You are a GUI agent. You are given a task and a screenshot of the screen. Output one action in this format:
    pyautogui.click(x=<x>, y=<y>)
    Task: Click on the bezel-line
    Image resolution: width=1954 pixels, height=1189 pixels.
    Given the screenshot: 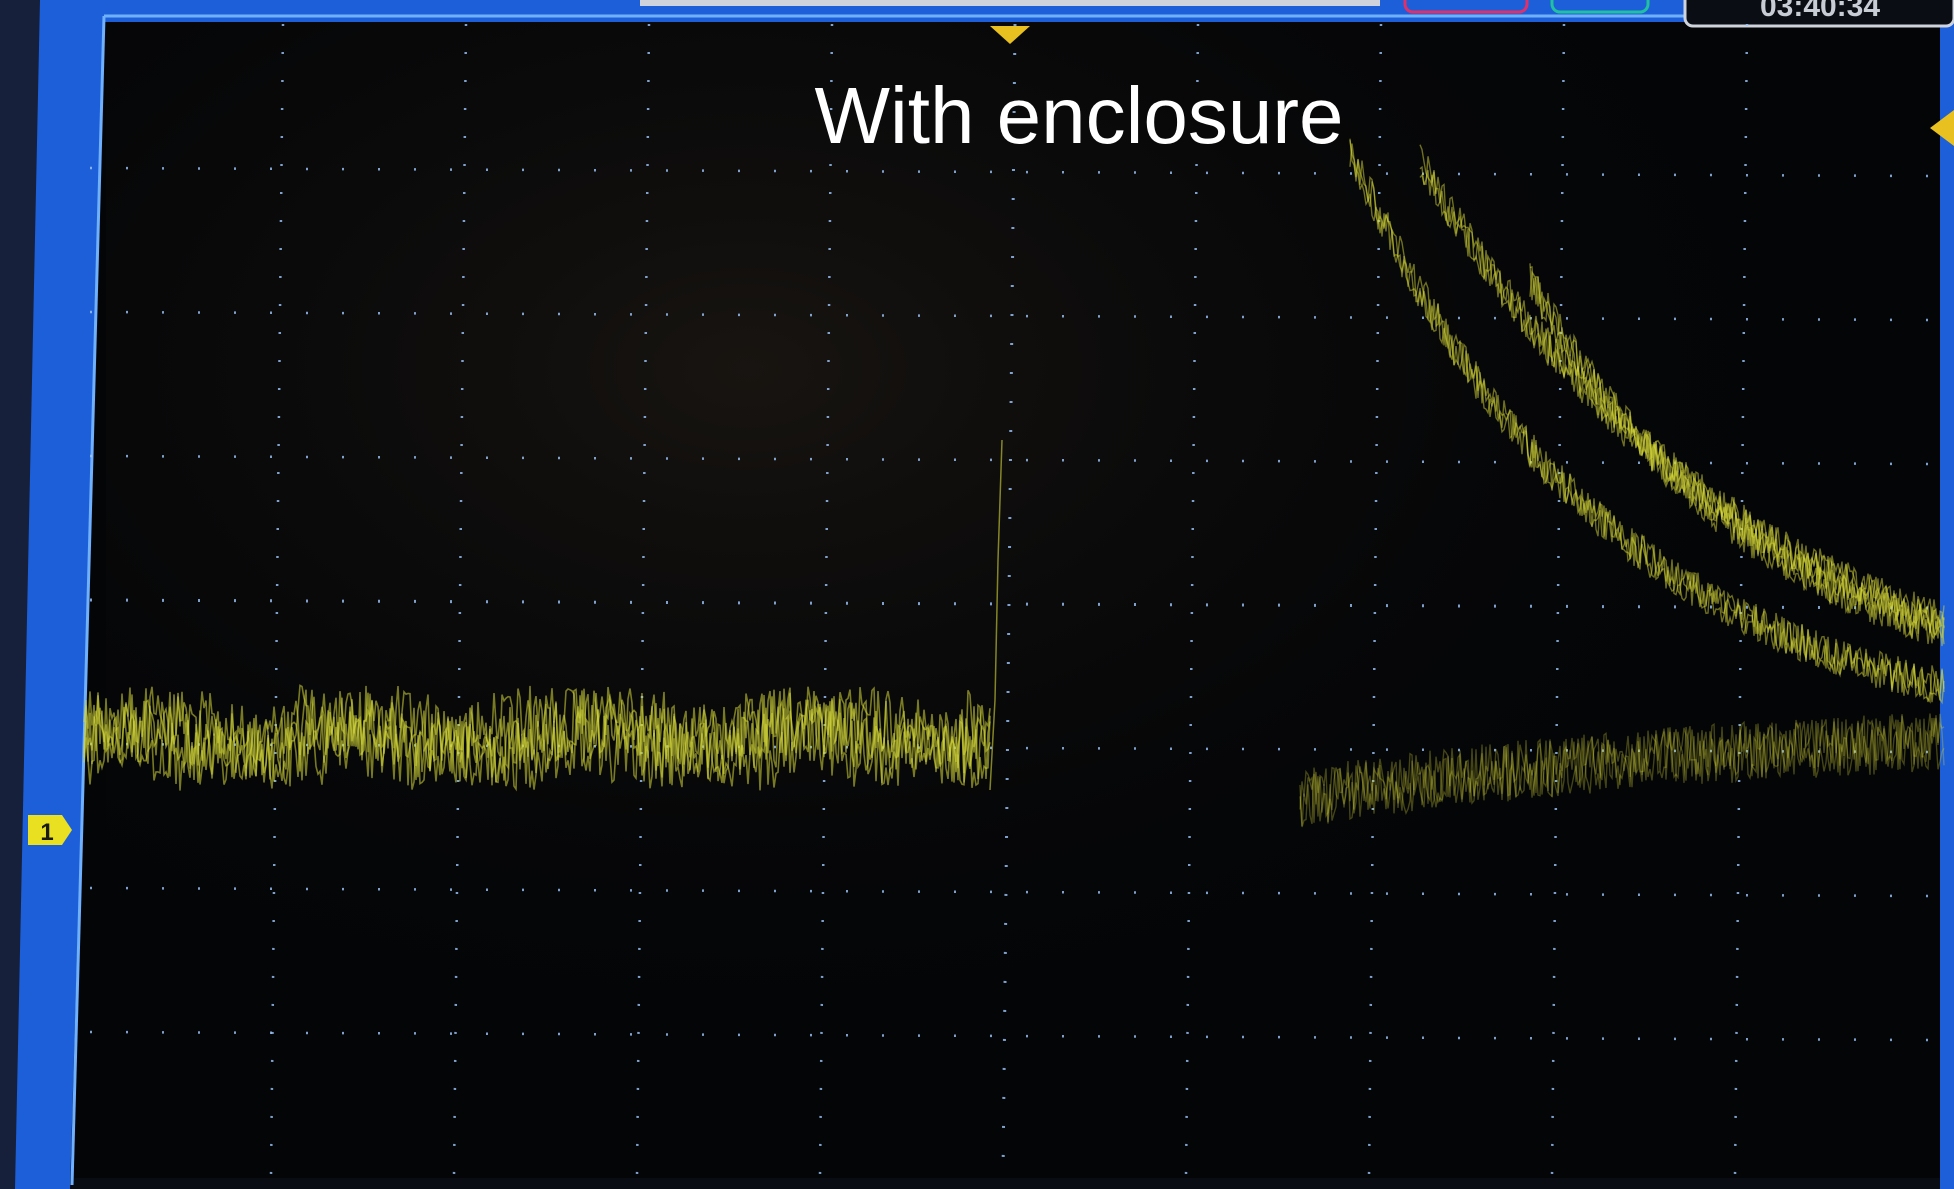 What is the action you would take?
    pyautogui.click(x=88, y=600)
    